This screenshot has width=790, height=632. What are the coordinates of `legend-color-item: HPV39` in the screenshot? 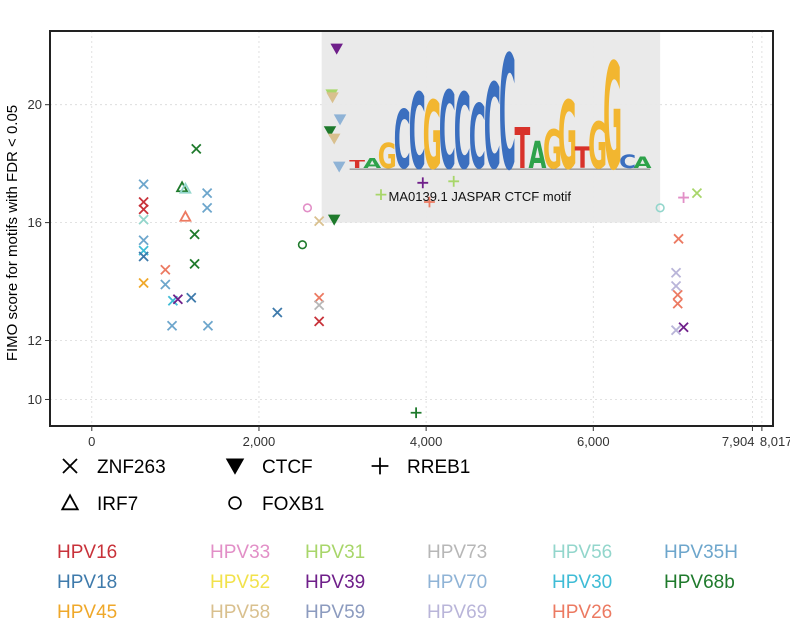 It's located at (335, 582).